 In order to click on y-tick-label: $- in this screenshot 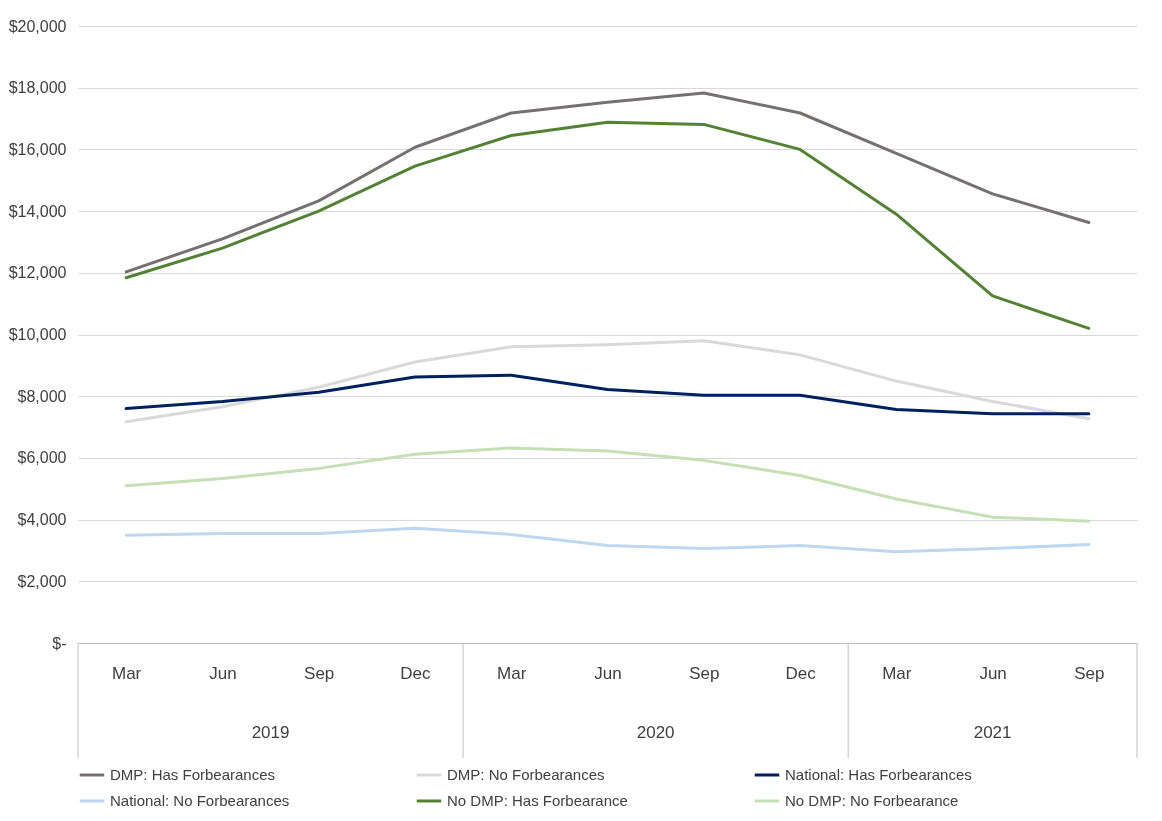, I will do `click(59, 643)`.